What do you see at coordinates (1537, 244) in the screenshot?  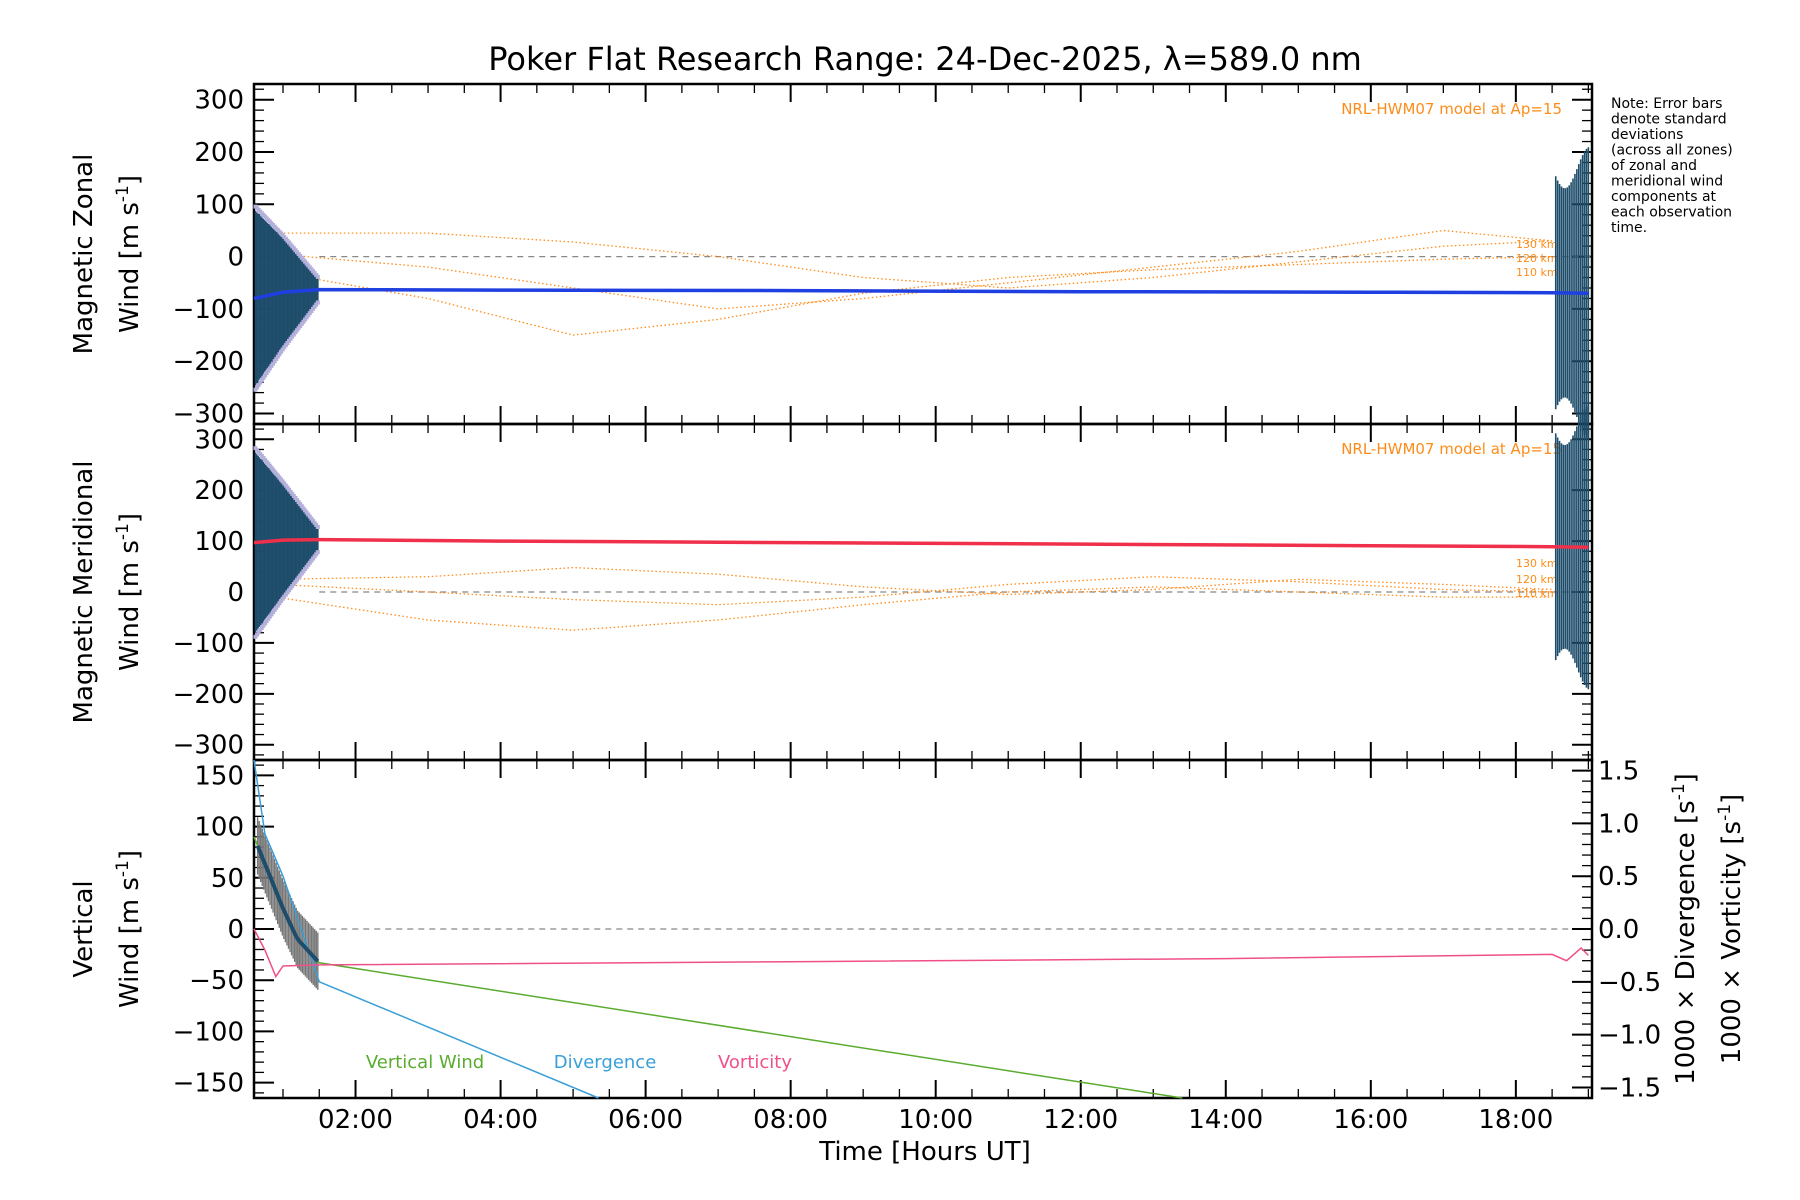 I see `altitude-label: 130 km` at bounding box center [1537, 244].